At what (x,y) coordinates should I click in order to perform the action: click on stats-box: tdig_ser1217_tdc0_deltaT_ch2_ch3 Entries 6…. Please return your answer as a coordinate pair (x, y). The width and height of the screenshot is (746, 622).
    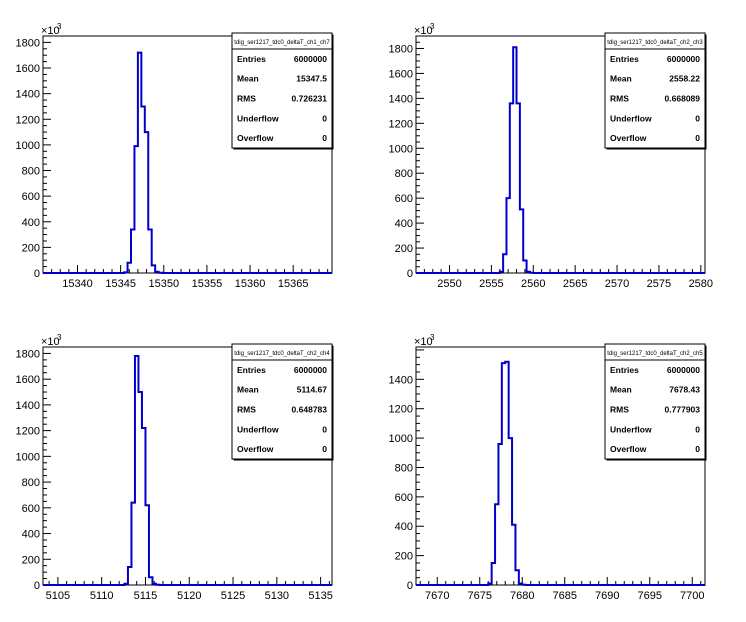
    Looking at the image, I should click on (655, 91).